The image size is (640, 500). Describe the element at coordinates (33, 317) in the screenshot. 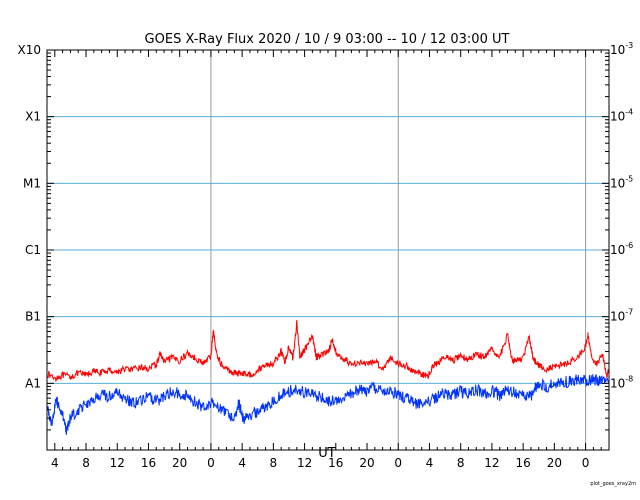

I see `flare-class-label: B1` at that location.